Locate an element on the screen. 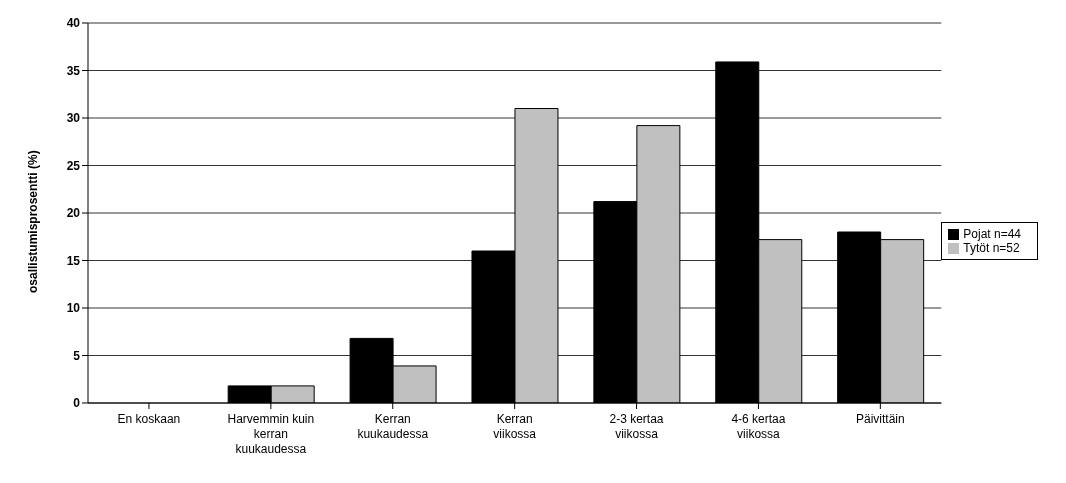 This screenshot has height=483, width=1066. x-tick-label: En koskaan is located at coordinates (149, 419).